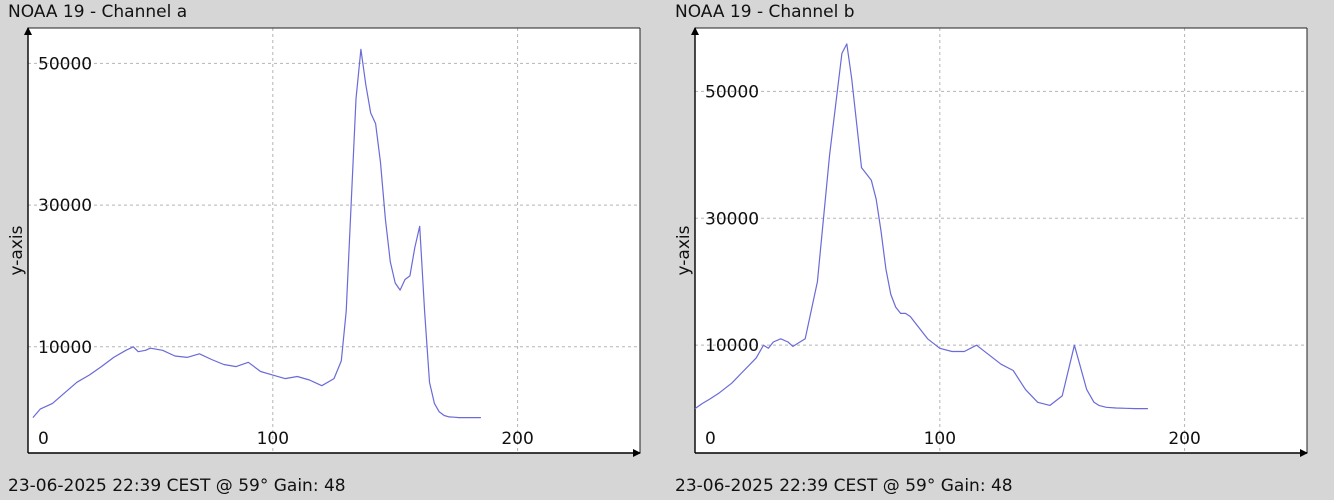 Image resolution: width=1334 pixels, height=500 pixels. Describe the element at coordinates (98, 12) in the screenshot. I see `chart-title: NOAA 19 - Channel a` at that location.